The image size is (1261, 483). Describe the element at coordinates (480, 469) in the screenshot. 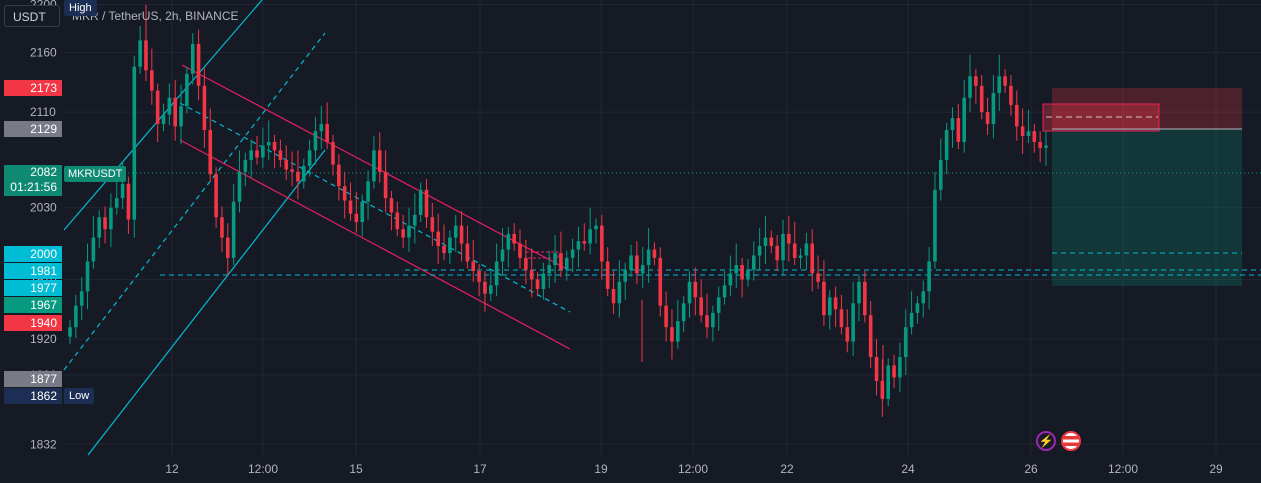

I see `x-tick-label: 17` at that location.